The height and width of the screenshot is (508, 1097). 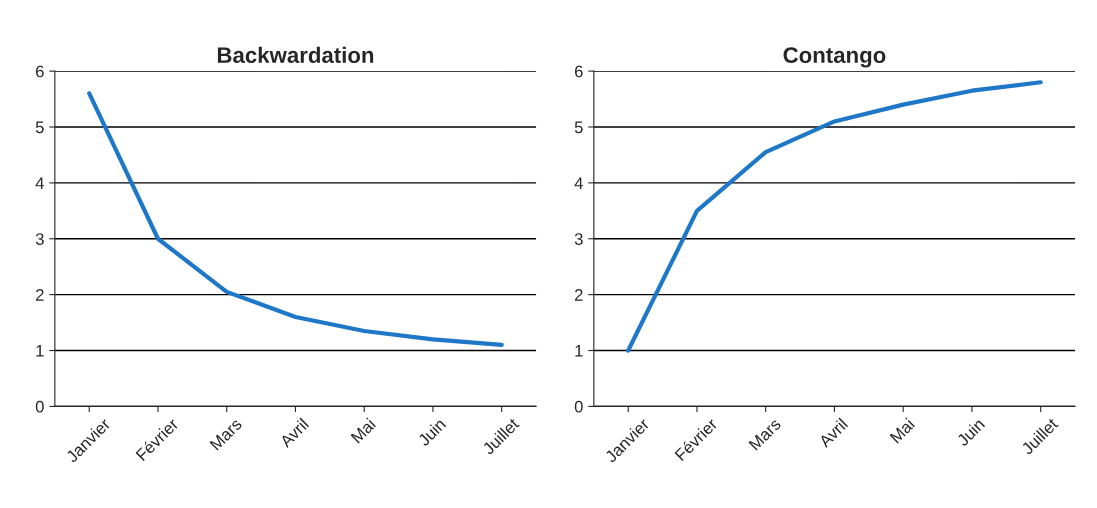 What do you see at coordinates (295, 55) in the screenshot?
I see `chart-title: Backwardation` at bounding box center [295, 55].